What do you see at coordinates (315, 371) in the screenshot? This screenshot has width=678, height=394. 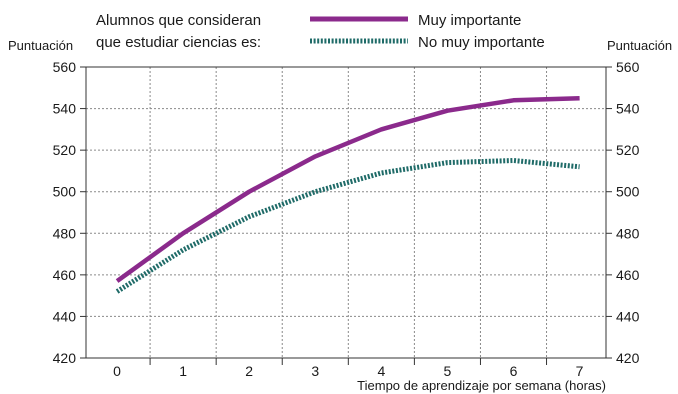 I see `x-tick-label: 3` at bounding box center [315, 371].